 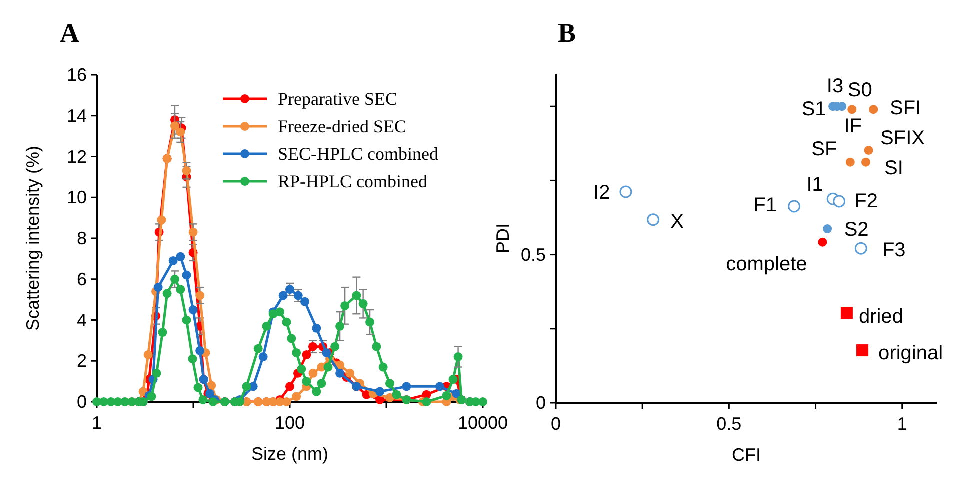 I want to click on data-label: SF, so click(x=825, y=149).